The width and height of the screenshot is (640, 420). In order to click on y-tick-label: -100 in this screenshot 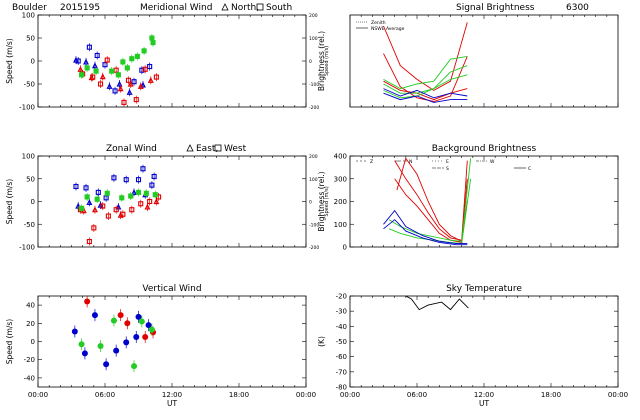, I will do `click(27, 248)`.